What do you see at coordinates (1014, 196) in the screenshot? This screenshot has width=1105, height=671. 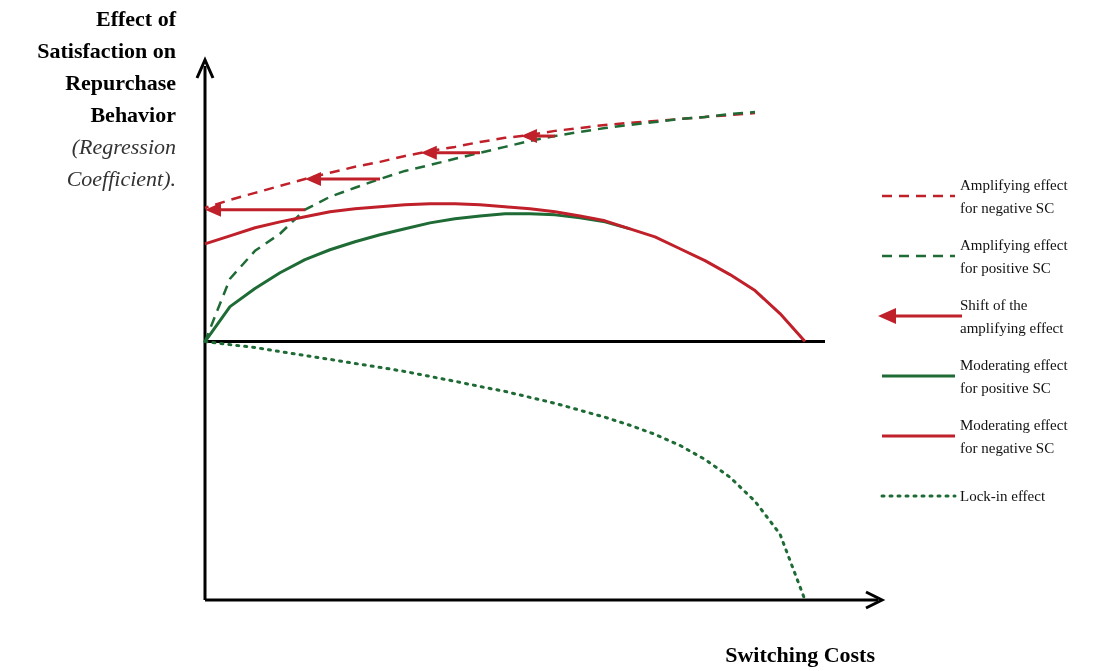 I see `legend-label: Amplifying effect for negative SC` at bounding box center [1014, 196].